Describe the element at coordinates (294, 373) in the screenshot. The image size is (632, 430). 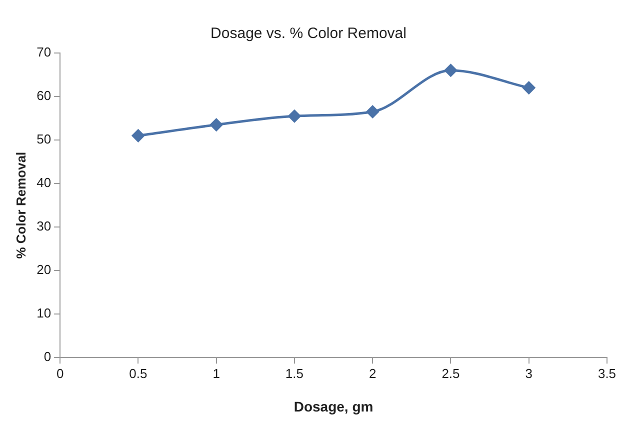
I see `x-tick-label: 1.5` at that location.